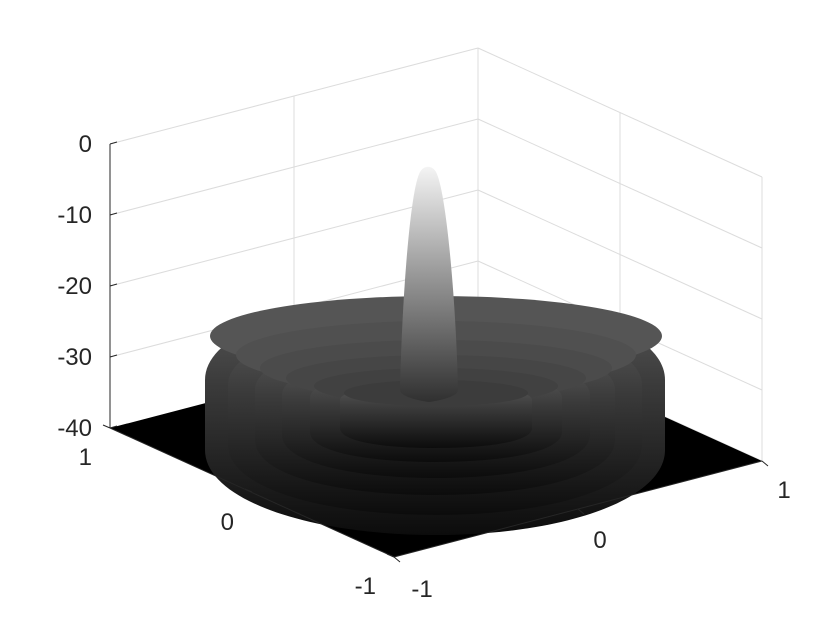 This screenshot has width=840, height=630. I want to click on y-tick-labels: 1 0 -1, so click(227, 522).